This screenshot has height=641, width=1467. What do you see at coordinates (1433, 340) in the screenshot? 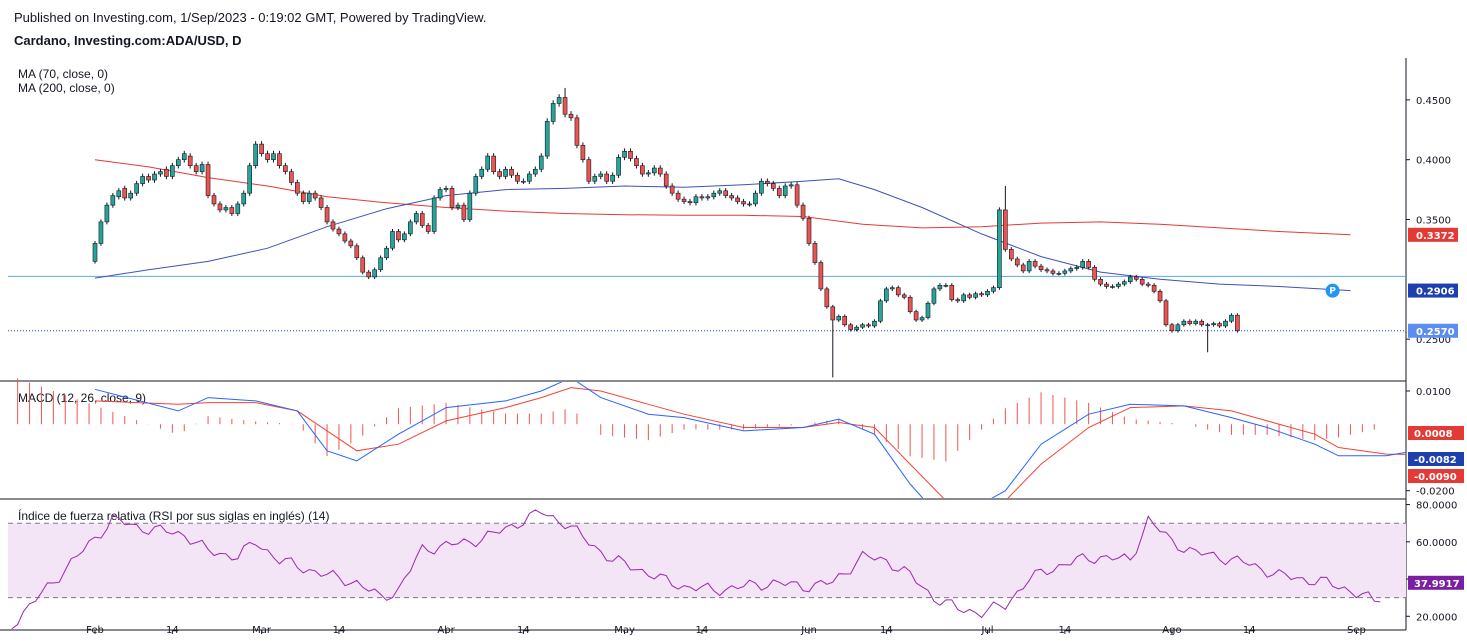
I see `price-tick-label: 0.2500` at bounding box center [1433, 340].